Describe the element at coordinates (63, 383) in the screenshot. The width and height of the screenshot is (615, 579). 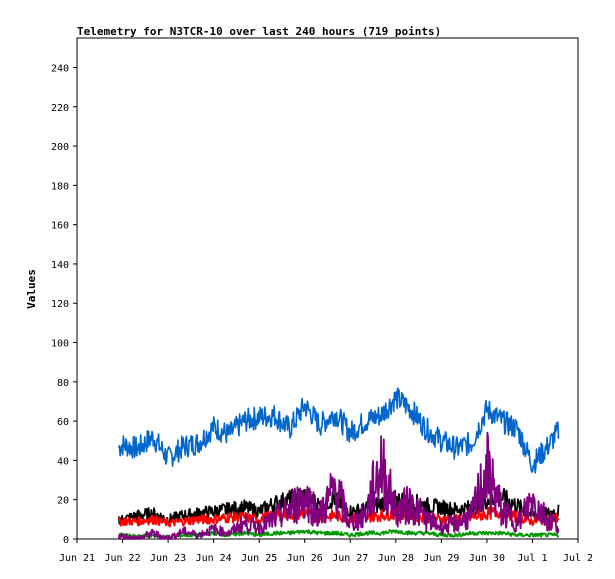
I see `y-tick-label: 80` at that location.